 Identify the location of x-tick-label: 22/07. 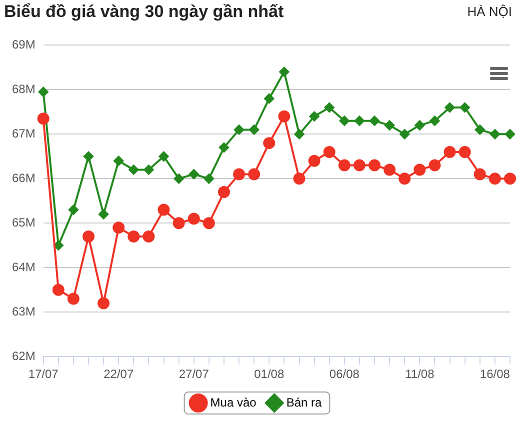
(119, 374).